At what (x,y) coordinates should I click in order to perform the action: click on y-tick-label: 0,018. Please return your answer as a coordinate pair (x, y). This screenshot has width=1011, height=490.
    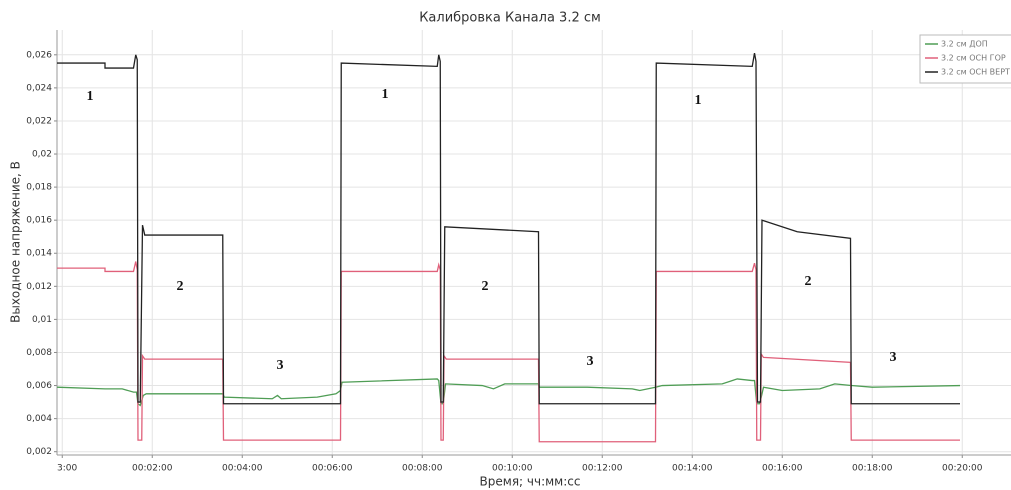
    Looking at the image, I should click on (39, 188).